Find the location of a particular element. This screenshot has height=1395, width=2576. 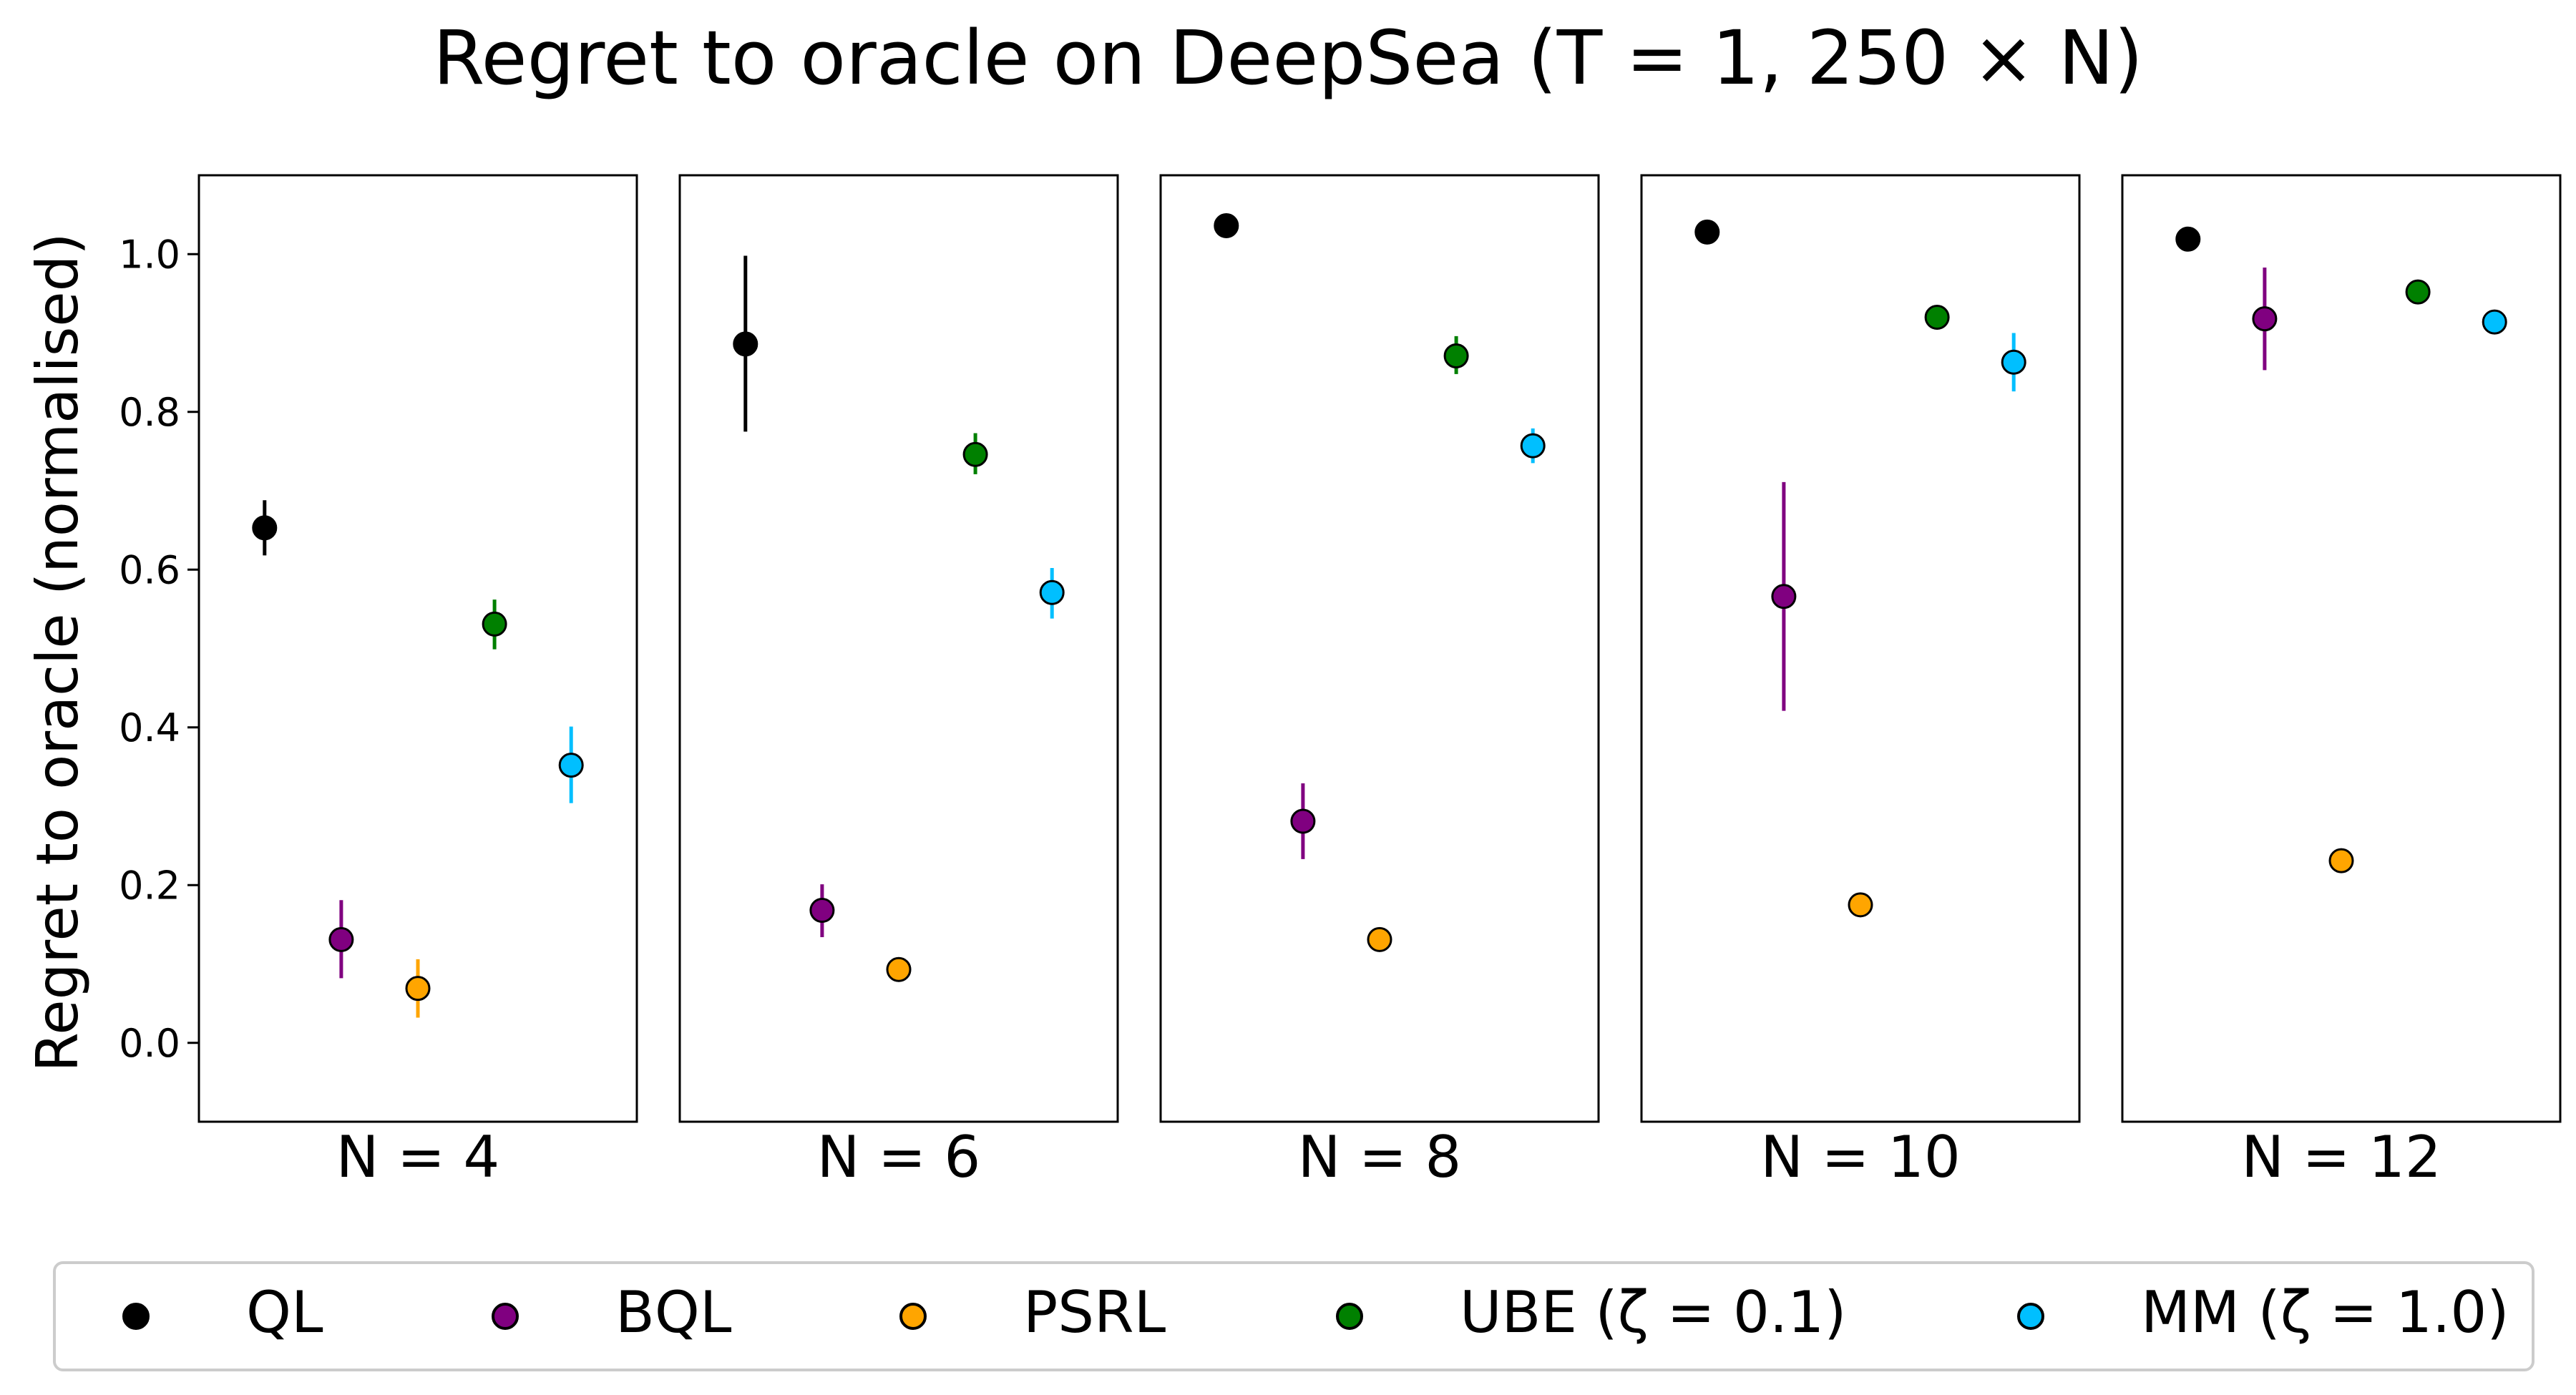

legend-label: MM (ζ = 1.0) is located at coordinates (2325, 1312).